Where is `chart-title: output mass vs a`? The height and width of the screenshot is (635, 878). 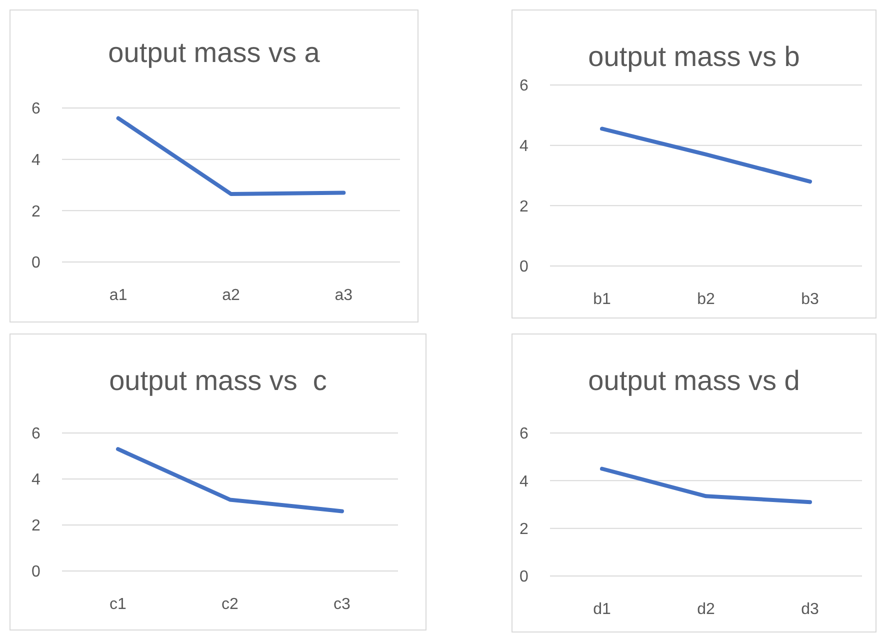 chart-title: output mass vs a is located at coordinates (214, 52).